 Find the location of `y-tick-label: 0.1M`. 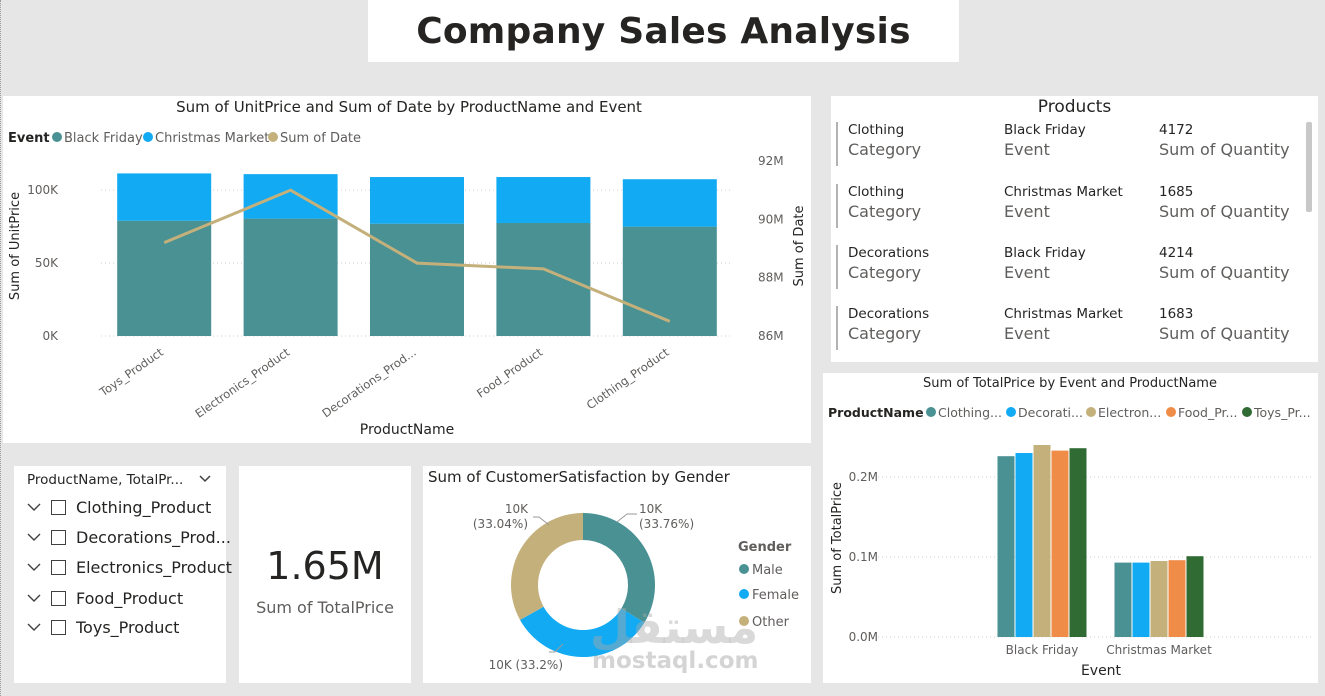

y-tick-label: 0.1M is located at coordinates (863, 557).